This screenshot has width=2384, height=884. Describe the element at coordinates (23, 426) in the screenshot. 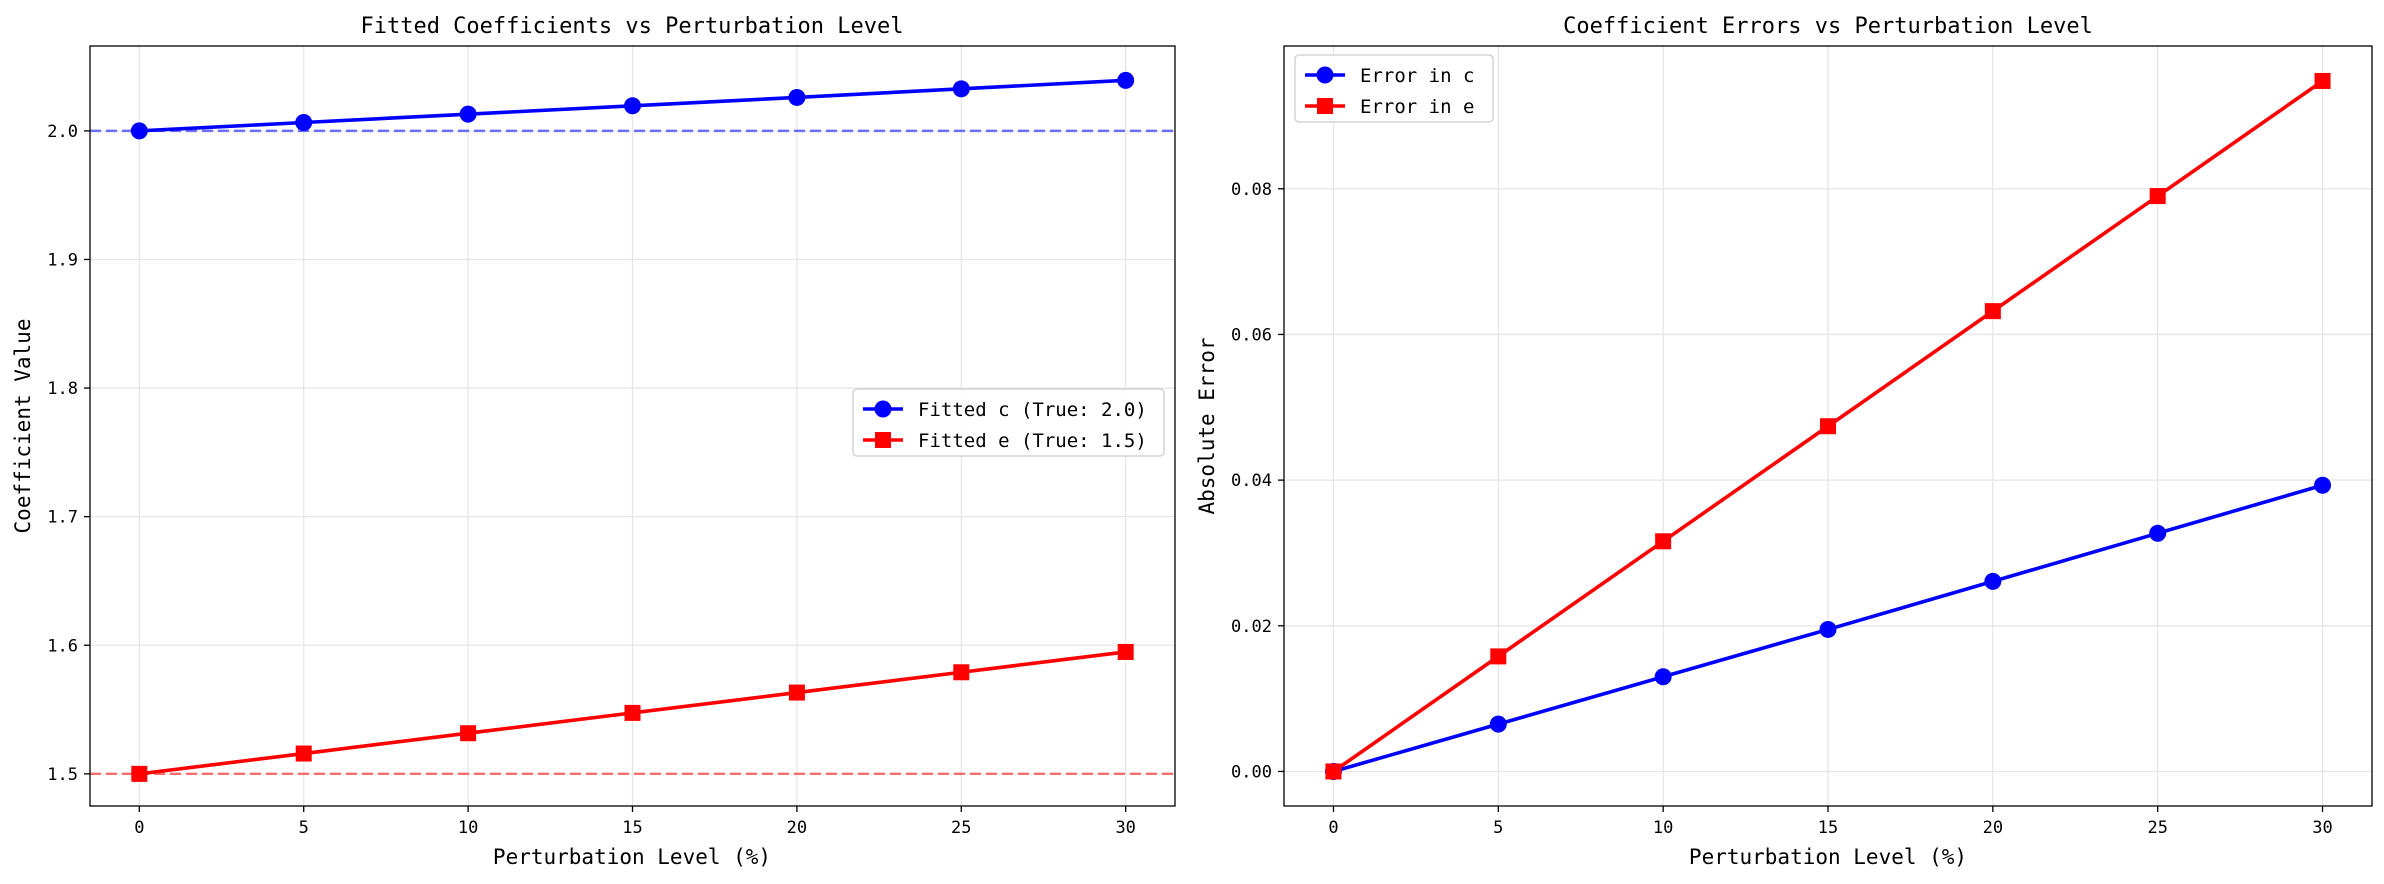

I see `y-axis-label: Coefficient Value` at that location.